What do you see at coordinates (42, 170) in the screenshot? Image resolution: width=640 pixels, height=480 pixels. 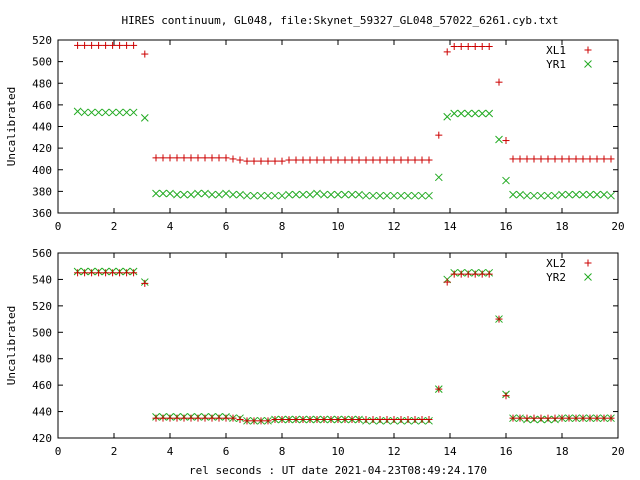 I see `y-tick-label: 400` at bounding box center [42, 170].